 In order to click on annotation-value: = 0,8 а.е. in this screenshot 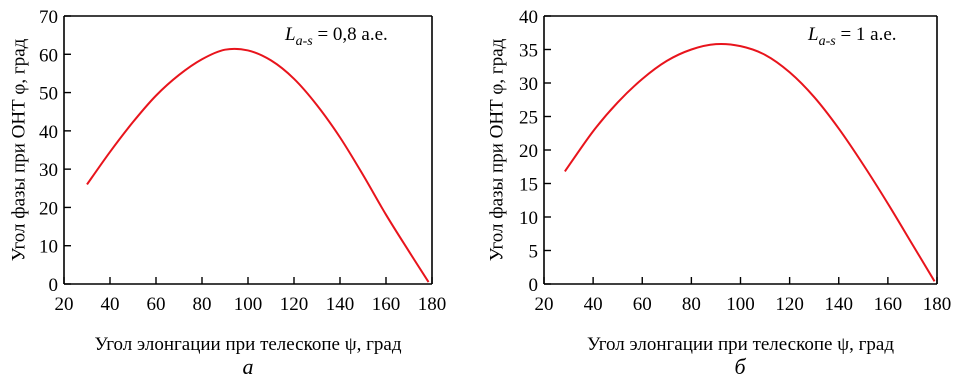, I will do `click(350, 34)`.